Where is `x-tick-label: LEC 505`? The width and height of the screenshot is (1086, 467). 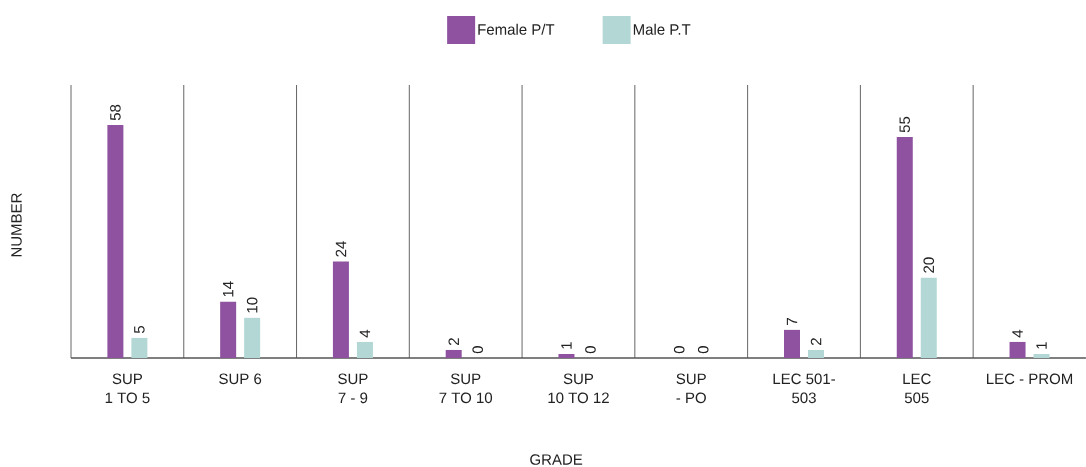 x-tick-label: LEC 505 is located at coordinates (917, 388).